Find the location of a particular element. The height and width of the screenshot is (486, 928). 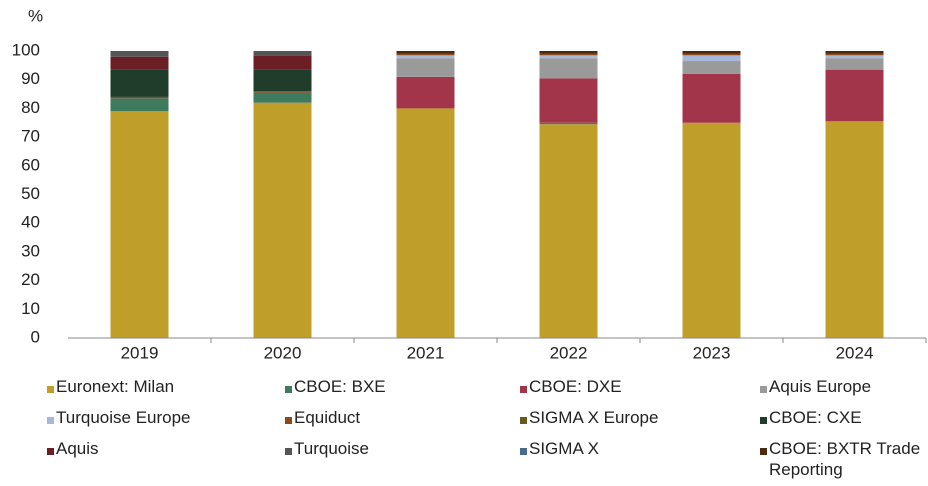

y-tick-label: 90 is located at coordinates (30, 78).